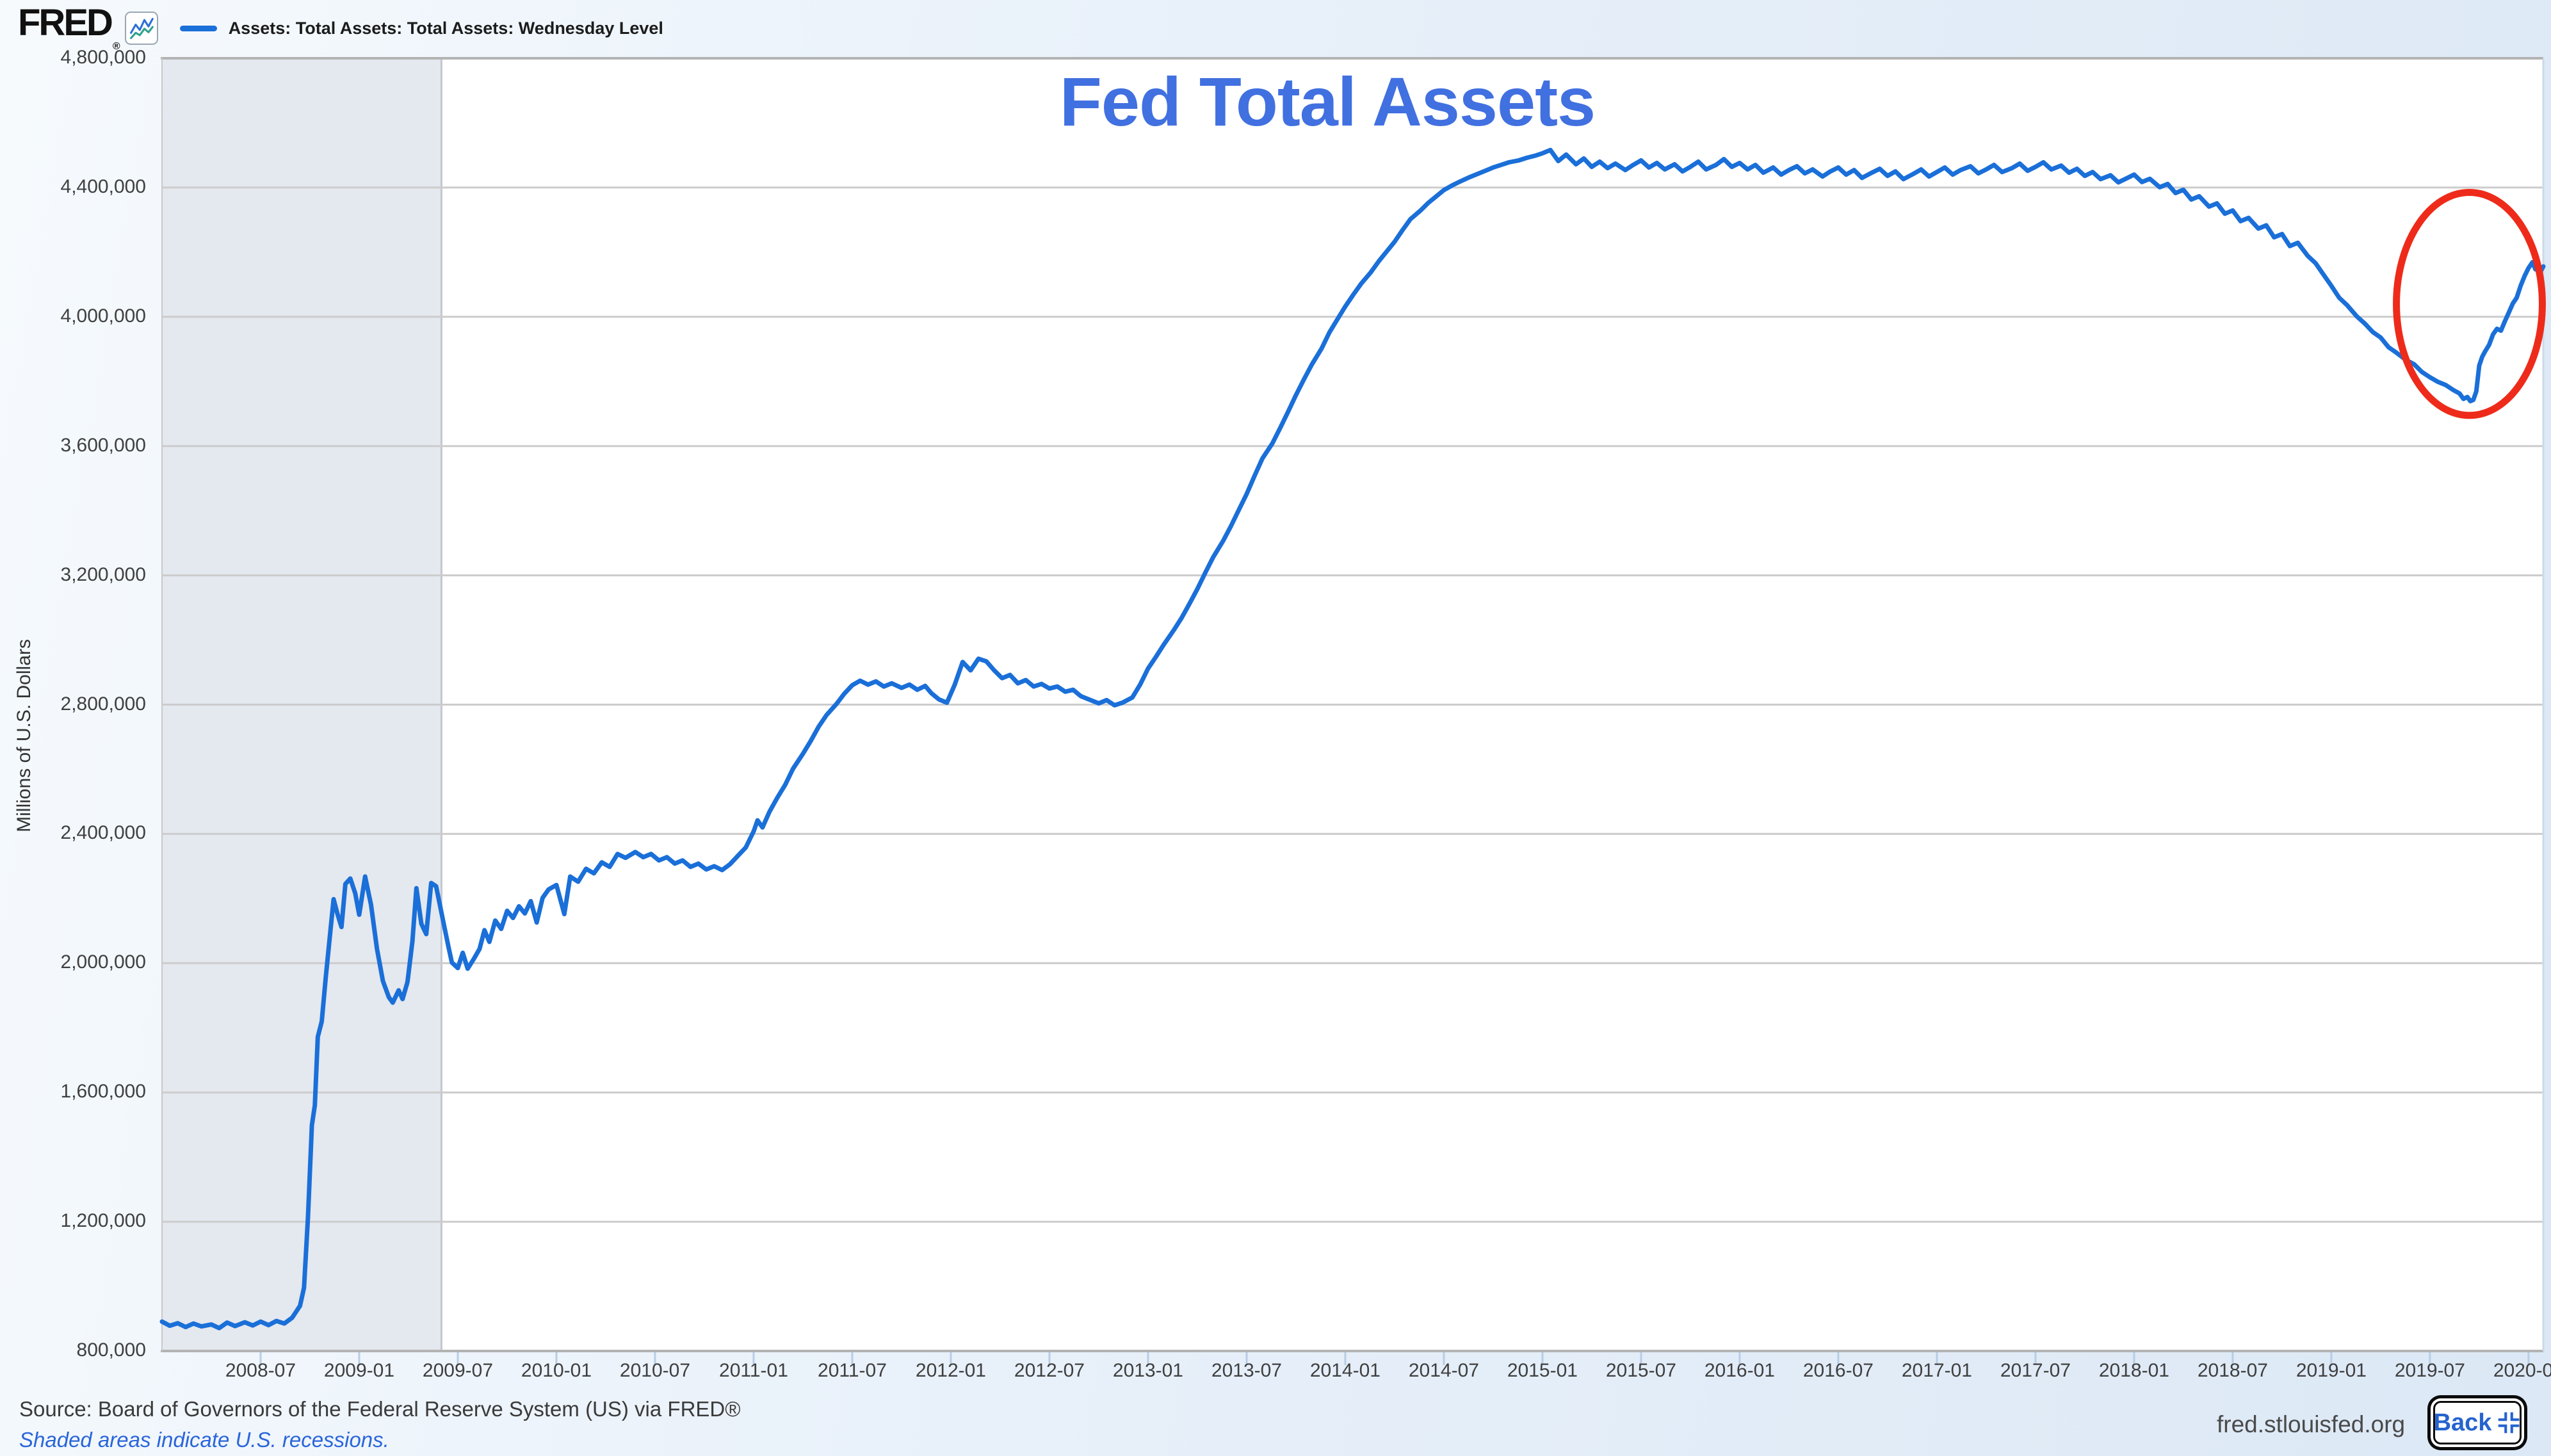 This screenshot has height=1456, width=2551. What do you see at coordinates (103, 445) in the screenshot?
I see `y-tick-label: 3,600,000` at bounding box center [103, 445].